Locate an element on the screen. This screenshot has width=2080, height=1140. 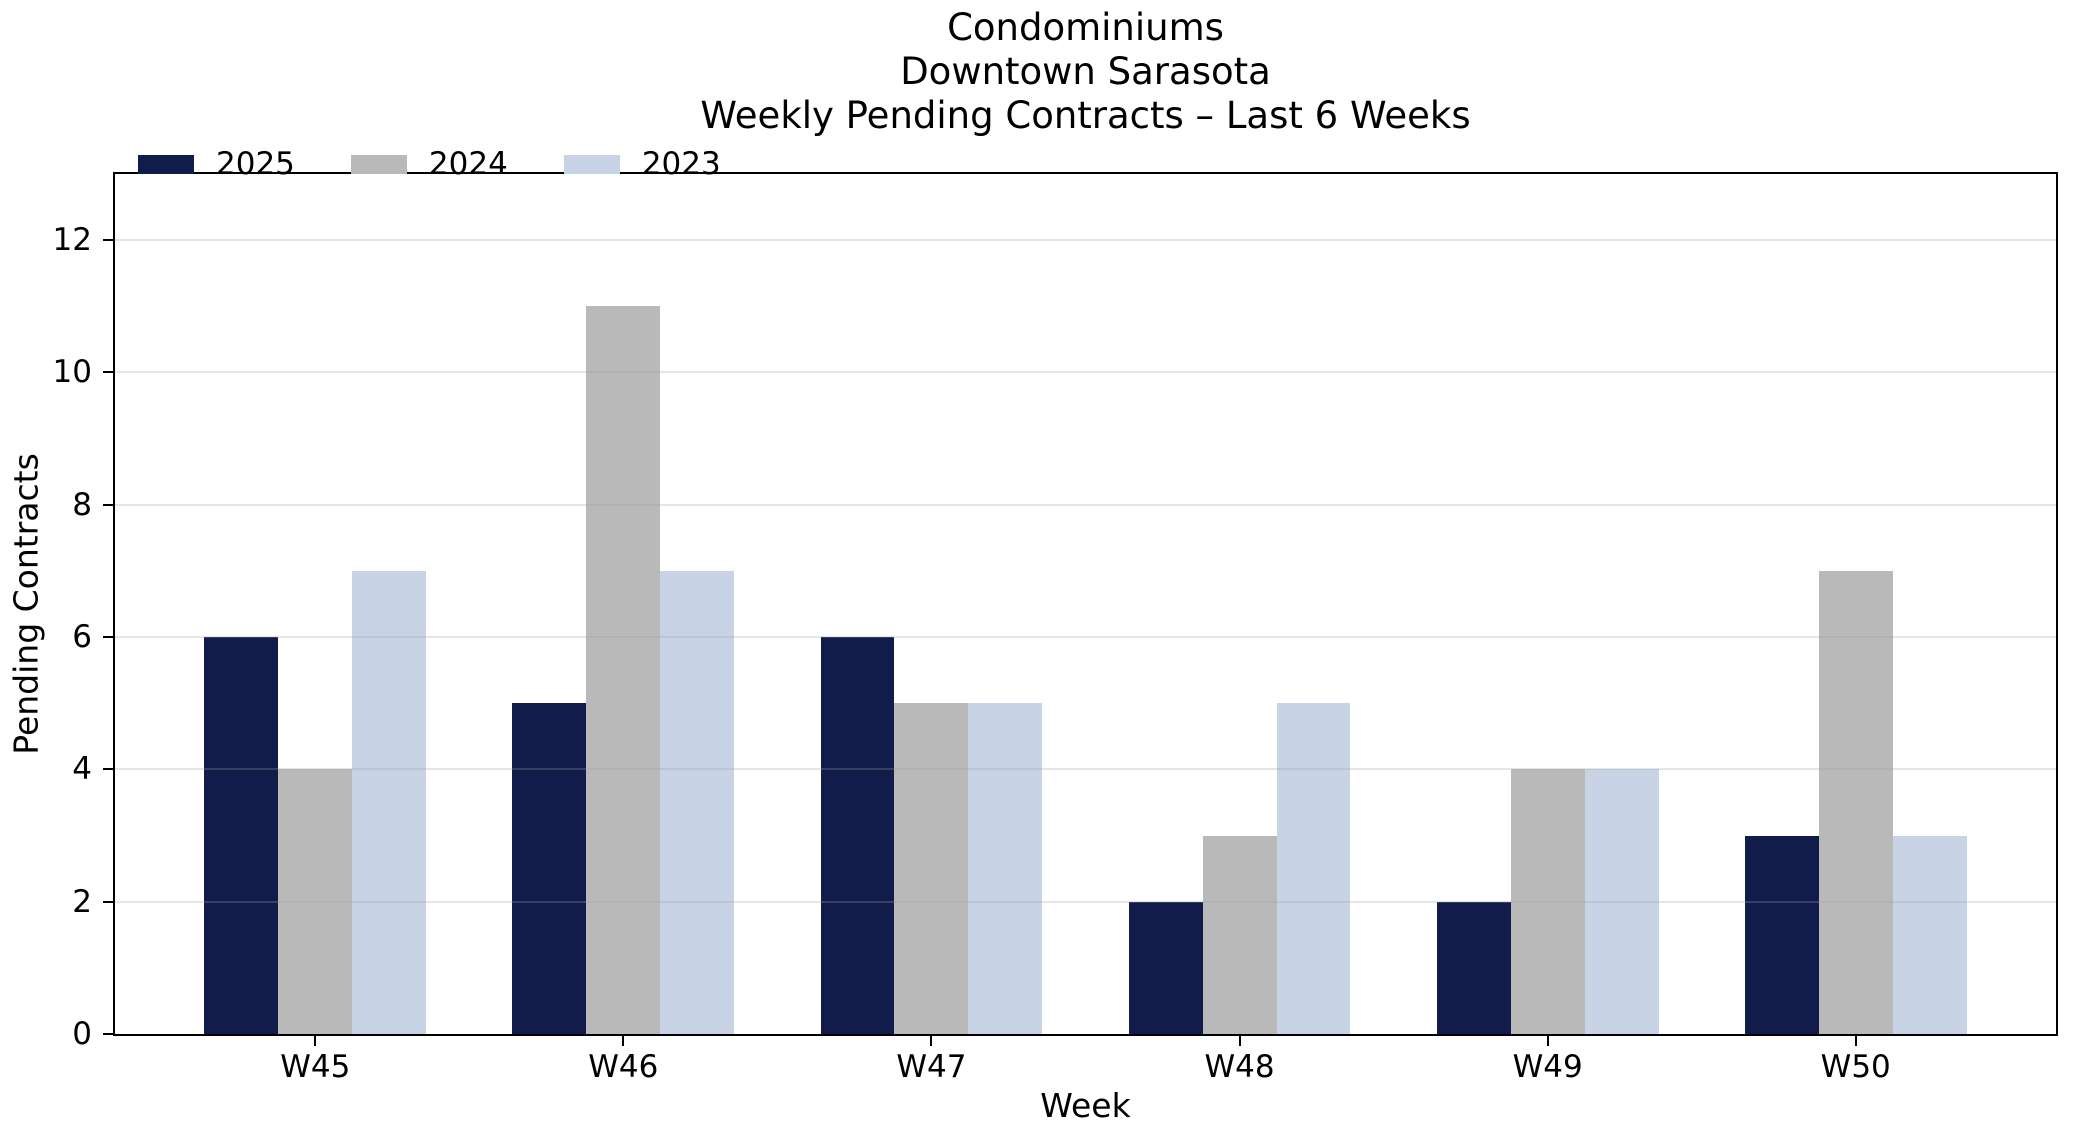
y-tick-label-4: 4 is located at coordinates (82, 769).